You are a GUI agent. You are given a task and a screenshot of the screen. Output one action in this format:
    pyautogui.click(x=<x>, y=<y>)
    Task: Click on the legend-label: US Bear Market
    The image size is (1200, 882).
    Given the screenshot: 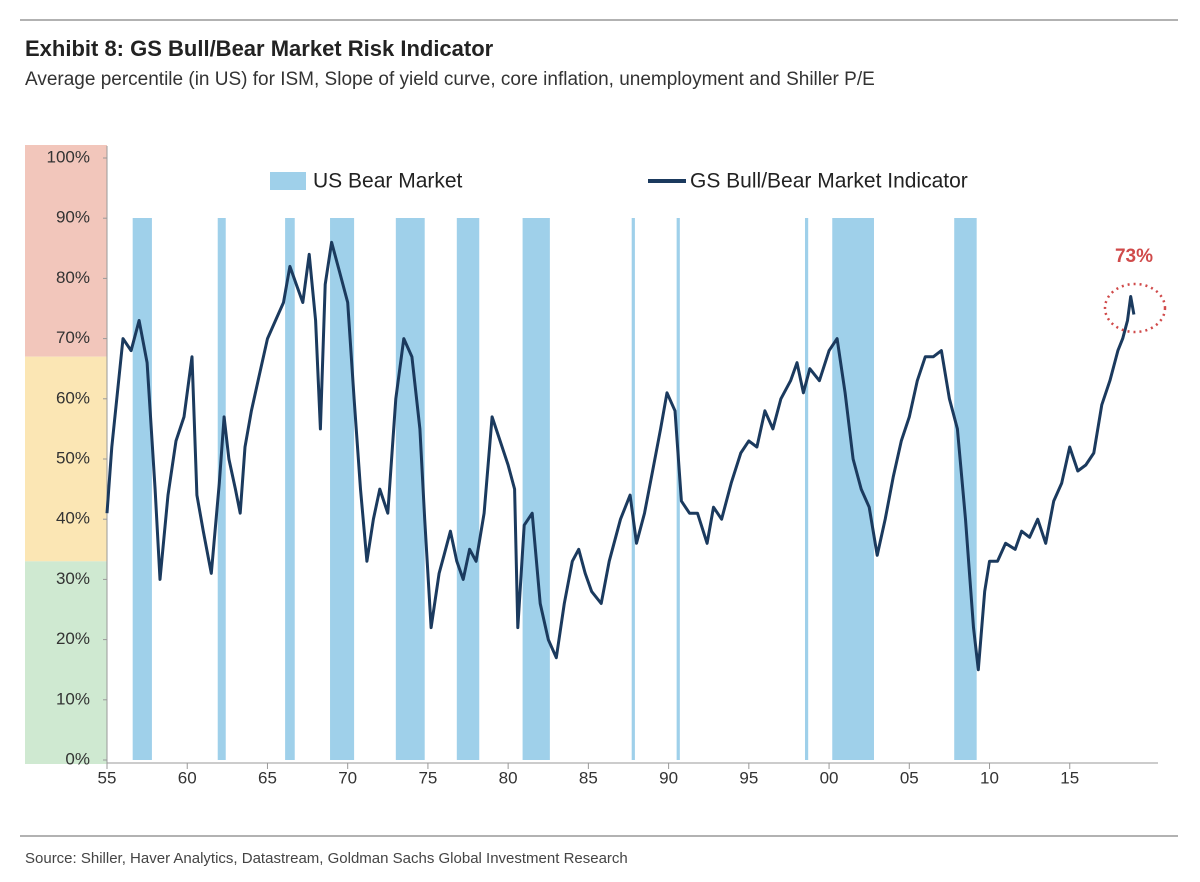 What is the action you would take?
    pyautogui.click(x=388, y=181)
    